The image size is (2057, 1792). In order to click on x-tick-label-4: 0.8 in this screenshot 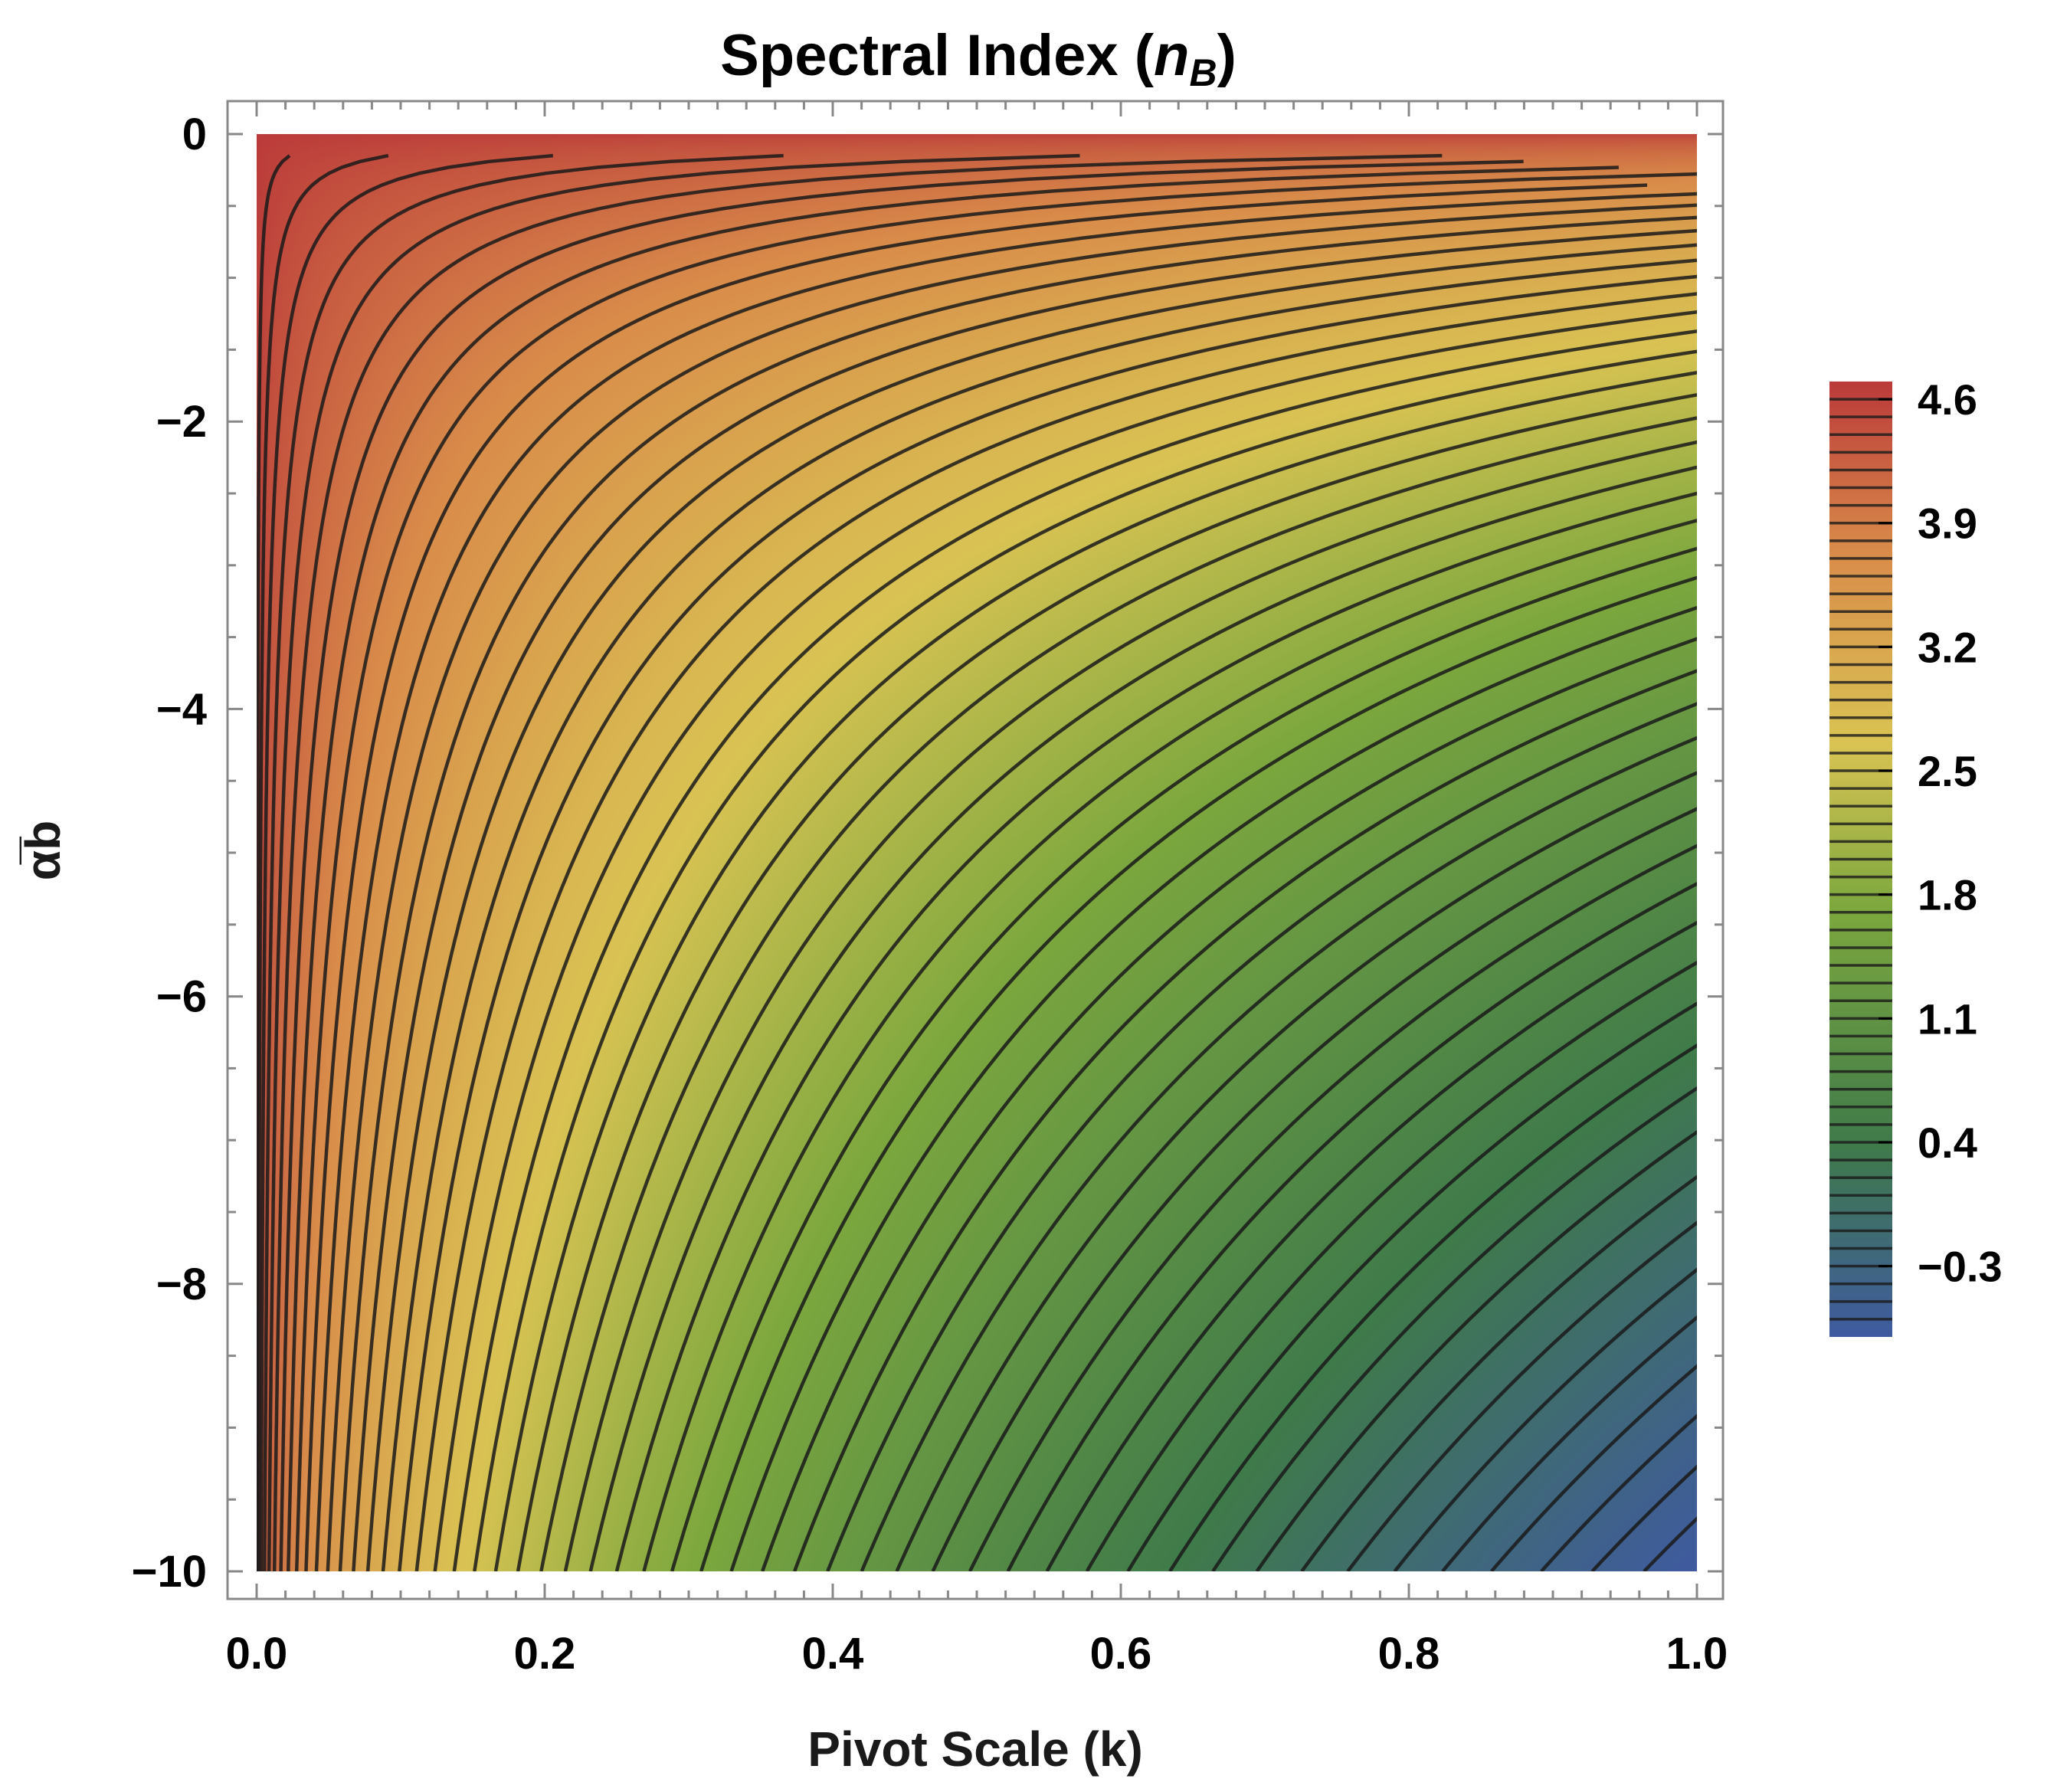, I will do `click(1409, 1654)`.